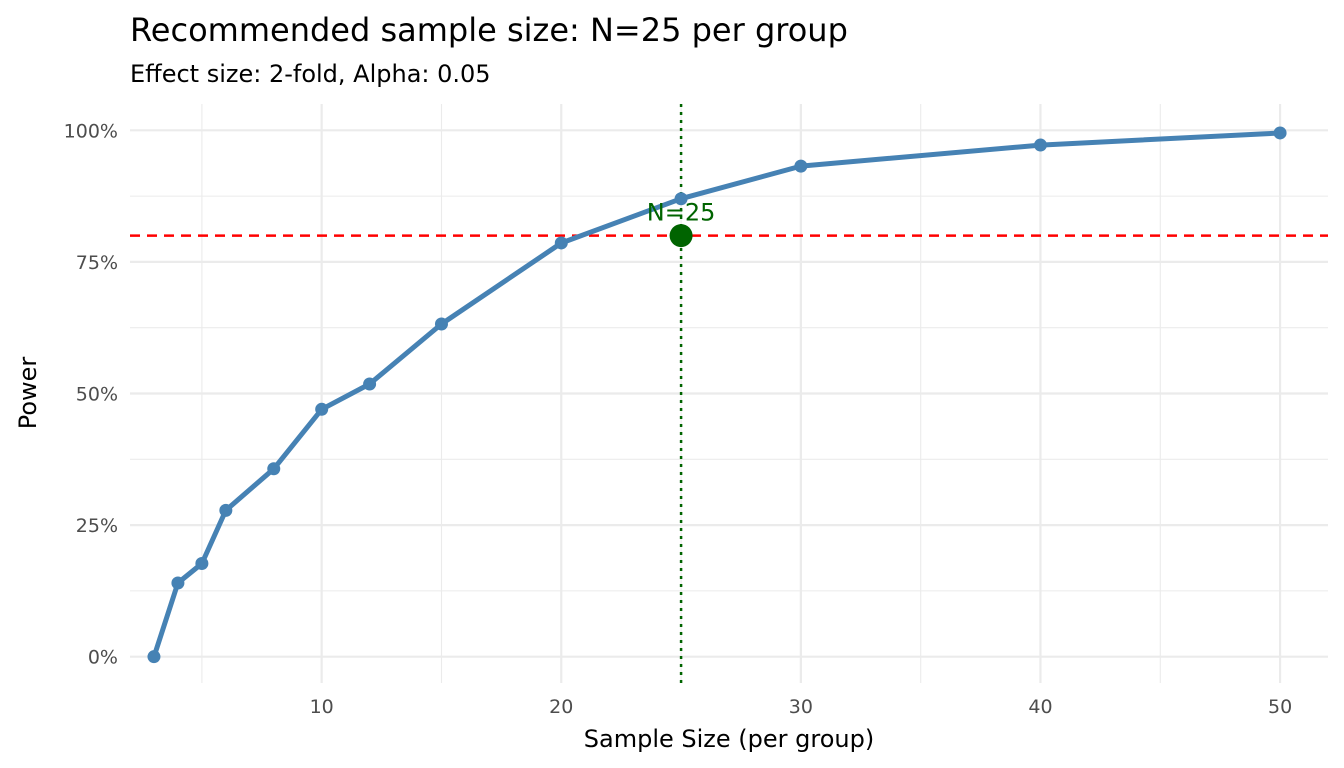 This screenshot has height=768, width=1344. I want to click on y-tick-label: 50%, so click(97, 395).